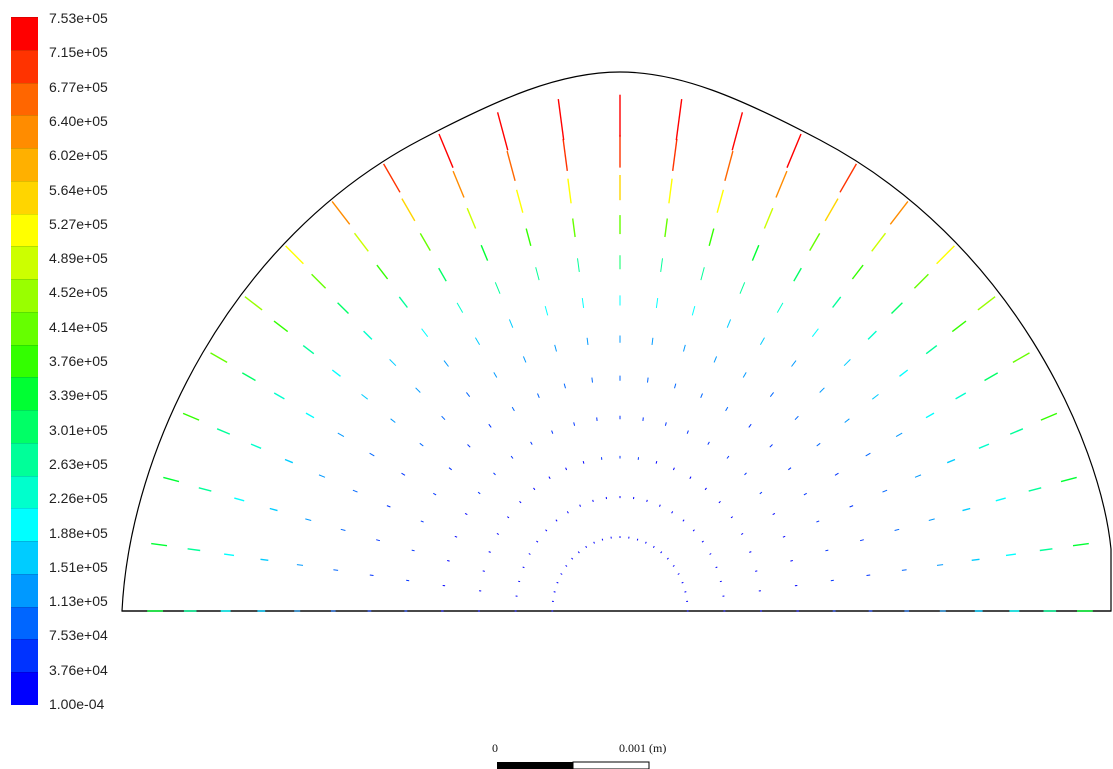 This screenshot has width=1113, height=769. What do you see at coordinates (573, 765) in the screenshot?
I see `scale-bar` at bounding box center [573, 765].